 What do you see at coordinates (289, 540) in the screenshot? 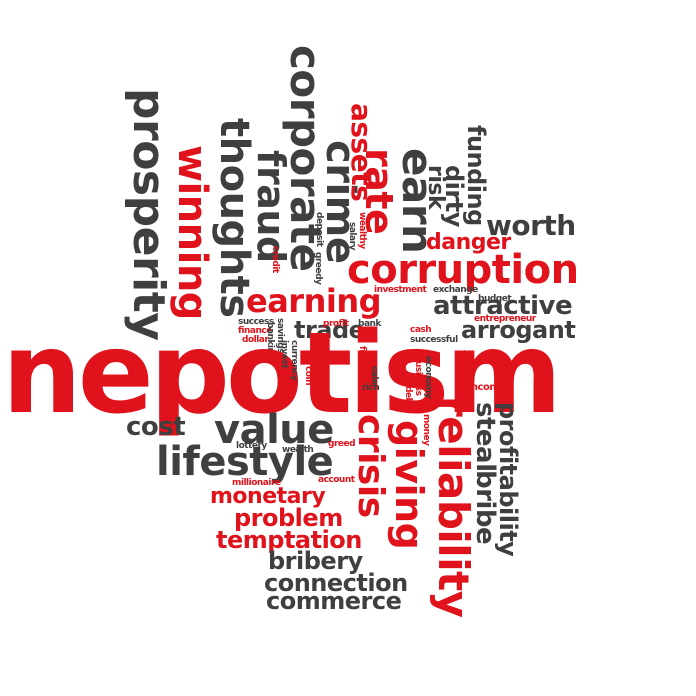
I see `word-temptation: temptation` at bounding box center [289, 540].